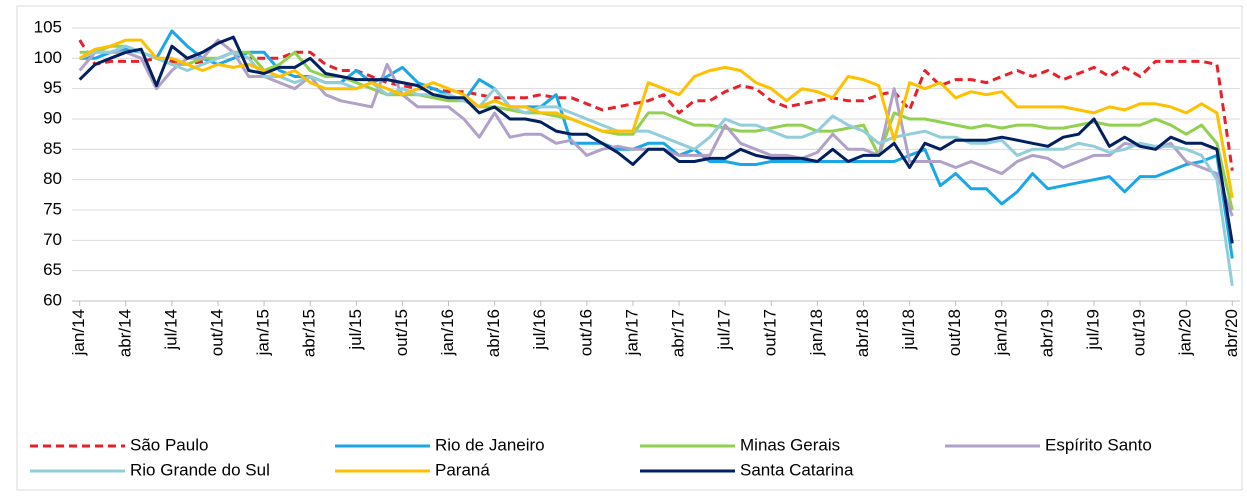 This screenshot has height=500, width=1247. What do you see at coordinates (1092, 330) in the screenshot?
I see `x-tick-label: jul/19` at bounding box center [1092, 330].